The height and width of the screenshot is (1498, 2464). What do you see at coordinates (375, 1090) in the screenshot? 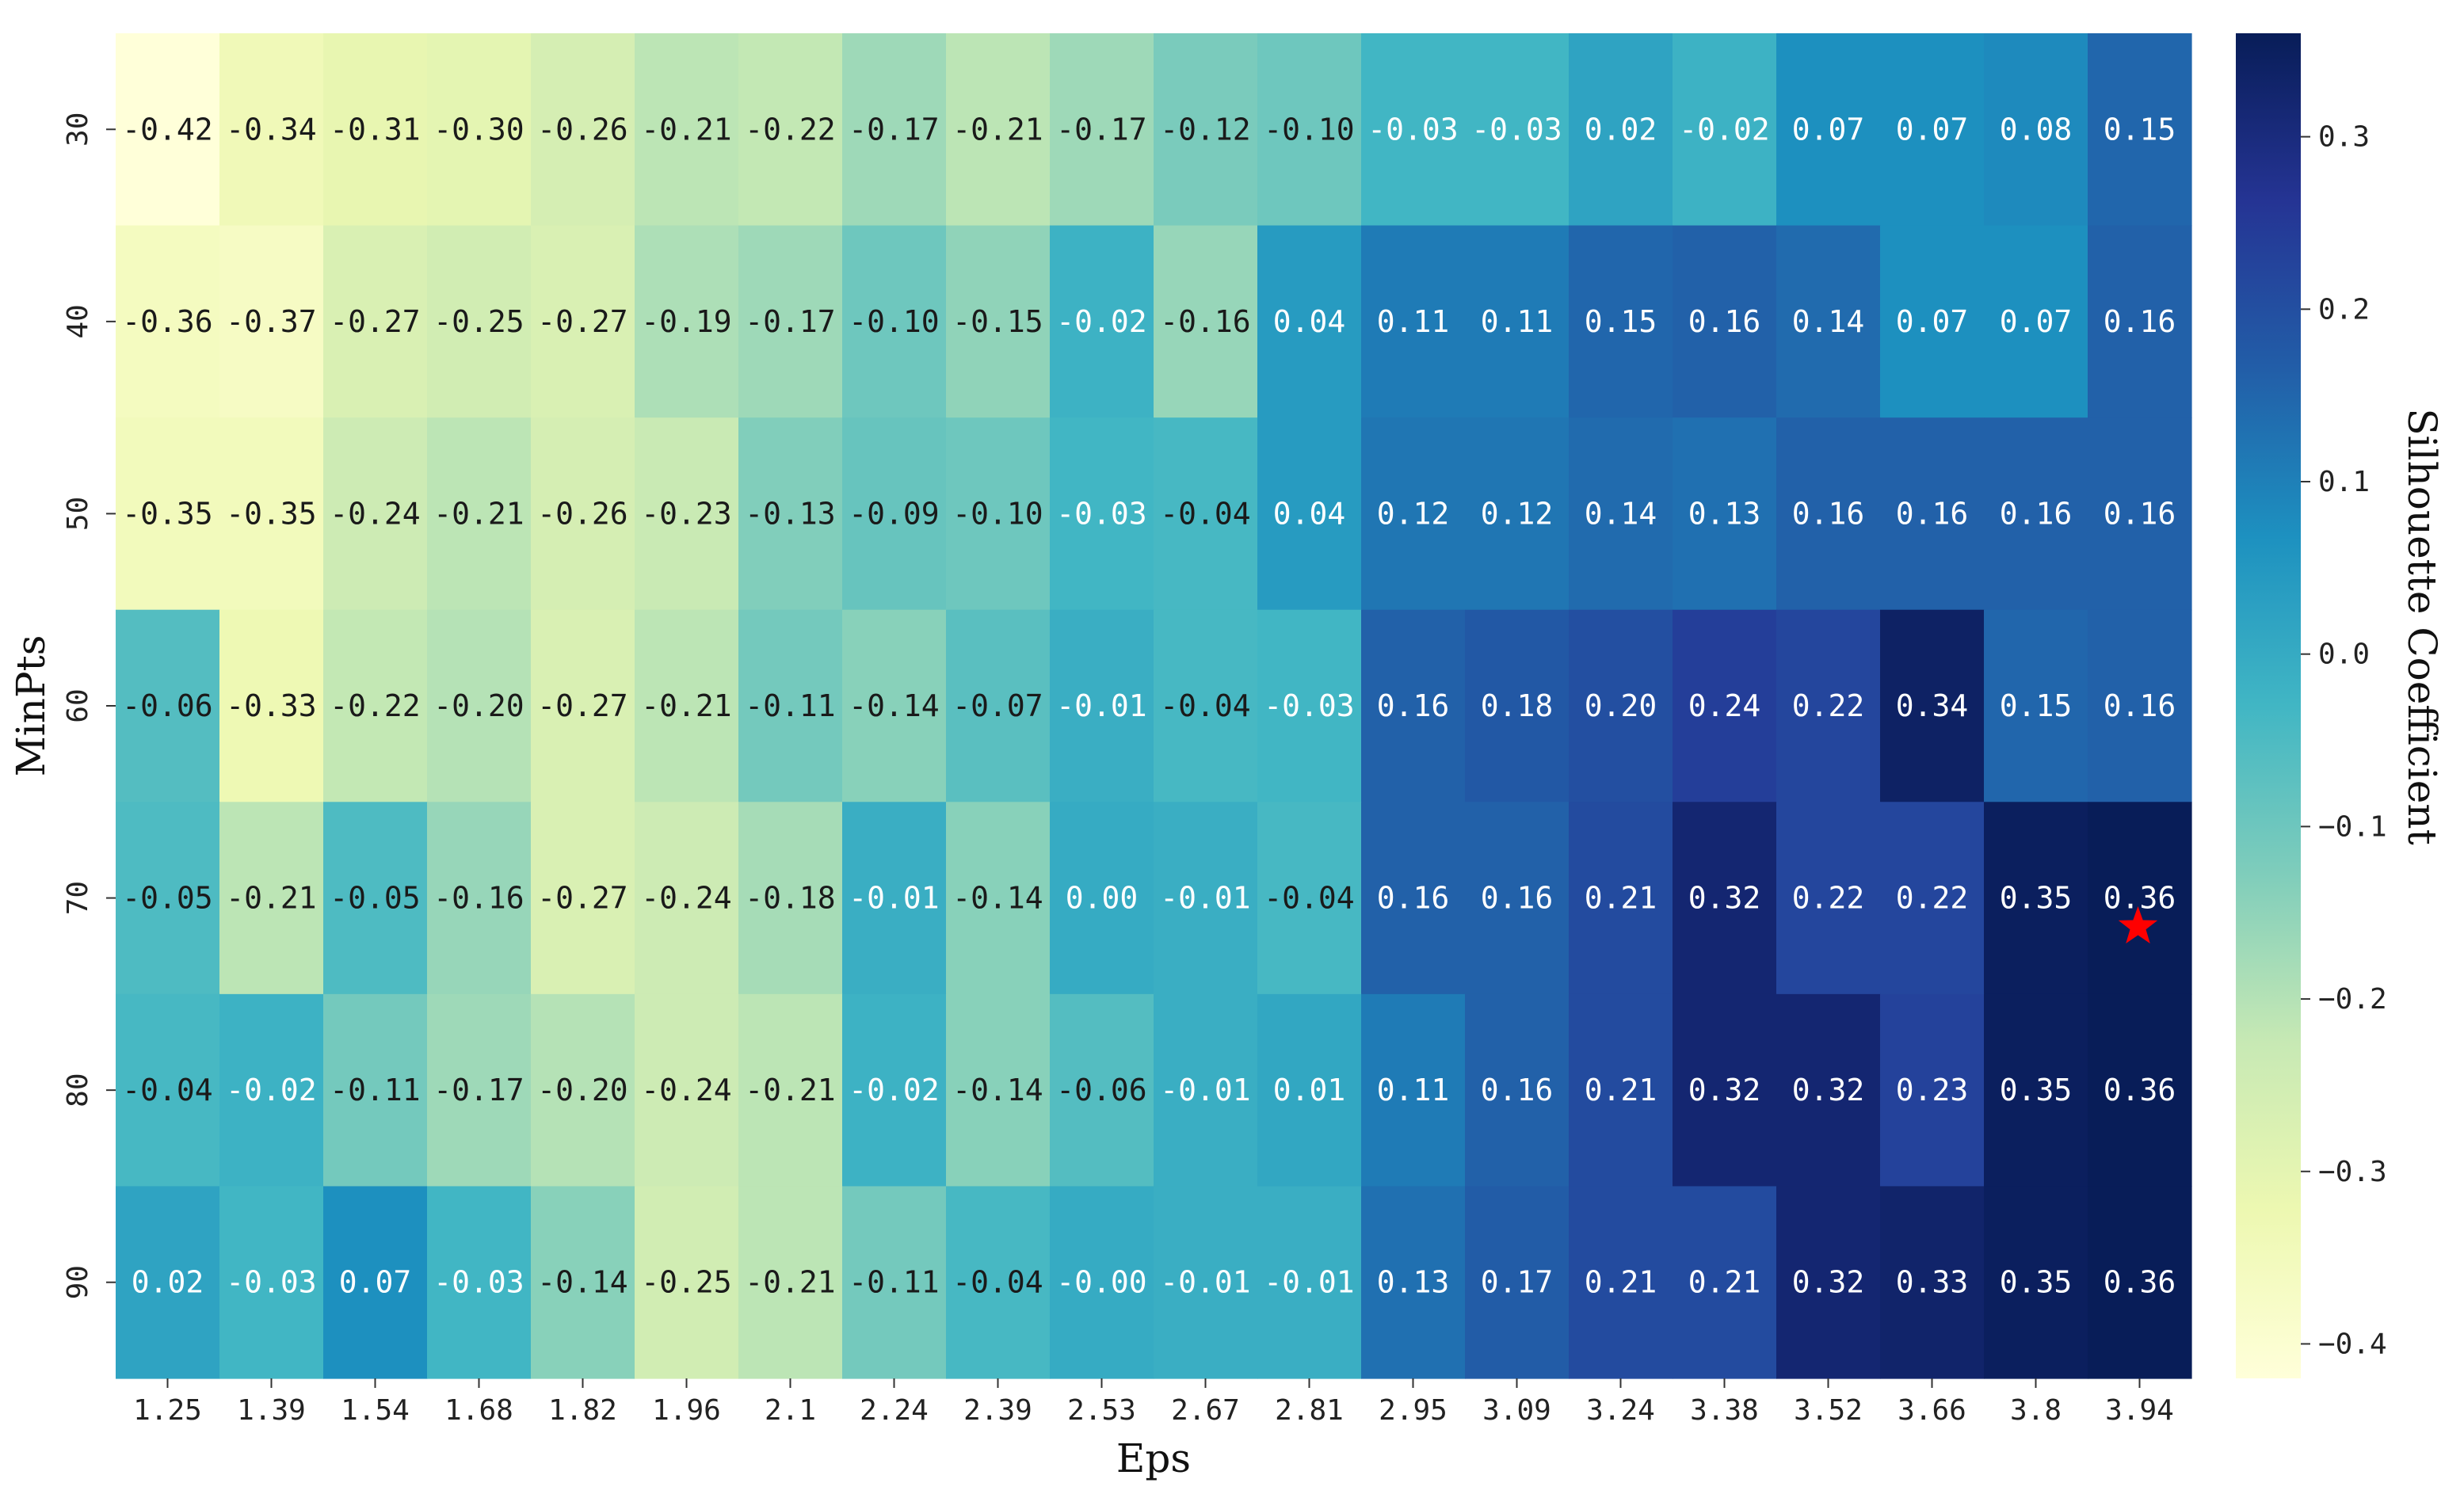
I see `cell-value-label: -0.11` at bounding box center [375, 1090].